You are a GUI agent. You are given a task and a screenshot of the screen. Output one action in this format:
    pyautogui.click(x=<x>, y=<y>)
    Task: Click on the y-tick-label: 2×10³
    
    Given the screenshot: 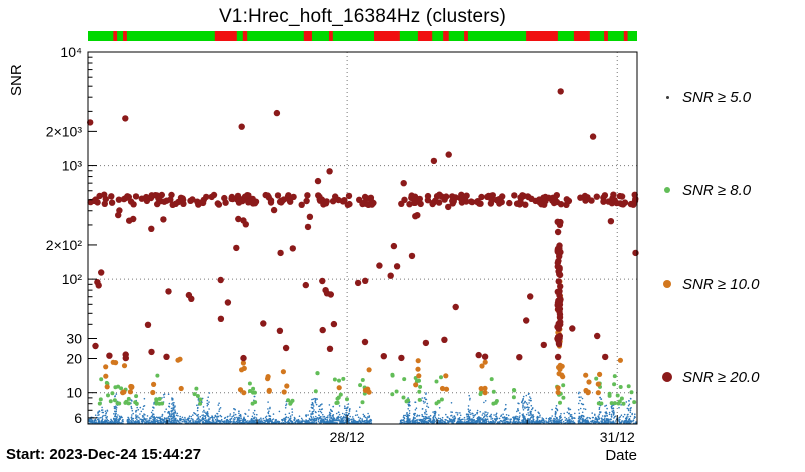 What is the action you would take?
    pyautogui.click(x=64, y=131)
    